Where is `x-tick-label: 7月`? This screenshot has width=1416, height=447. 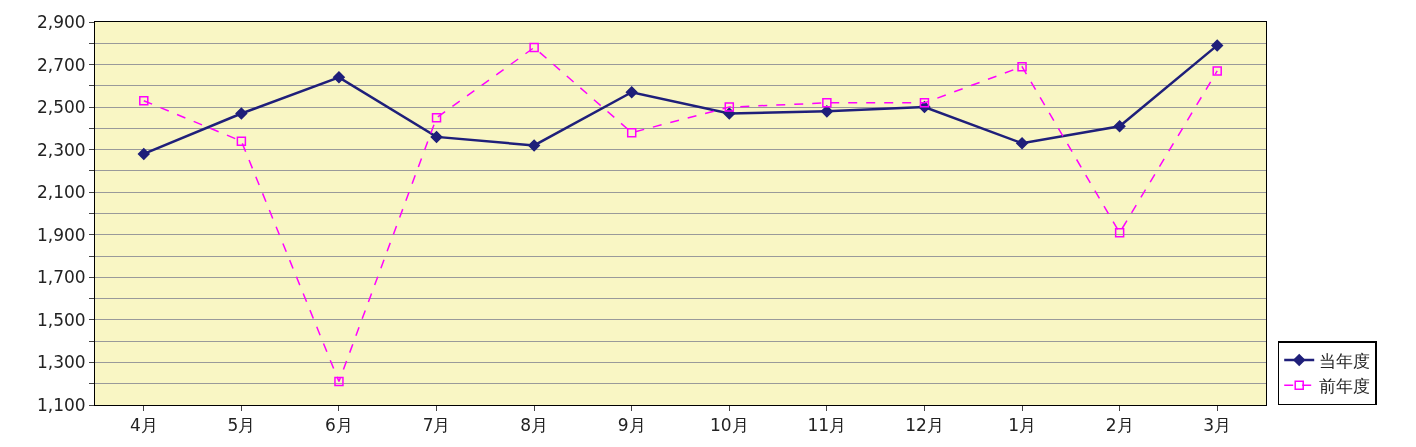 x-tick-label: 7月 is located at coordinates (436, 425).